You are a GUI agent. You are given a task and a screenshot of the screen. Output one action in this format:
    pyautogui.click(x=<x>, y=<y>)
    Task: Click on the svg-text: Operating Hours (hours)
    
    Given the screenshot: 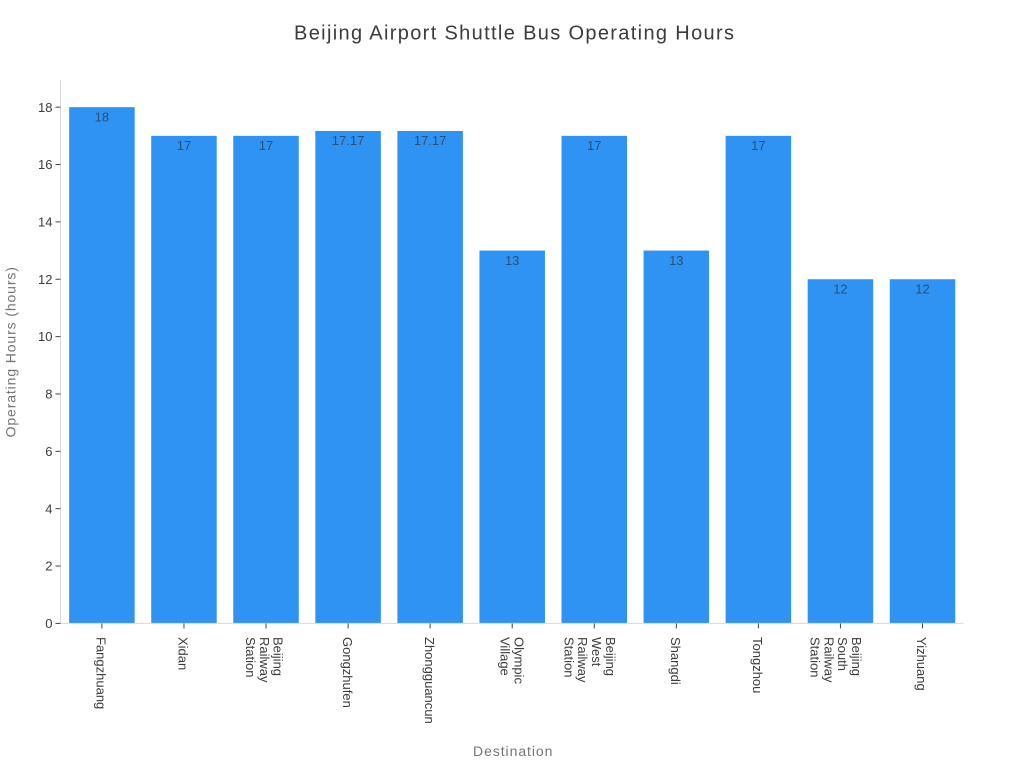 What is the action you would take?
    pyautogui.click(x=11, y=351)
    